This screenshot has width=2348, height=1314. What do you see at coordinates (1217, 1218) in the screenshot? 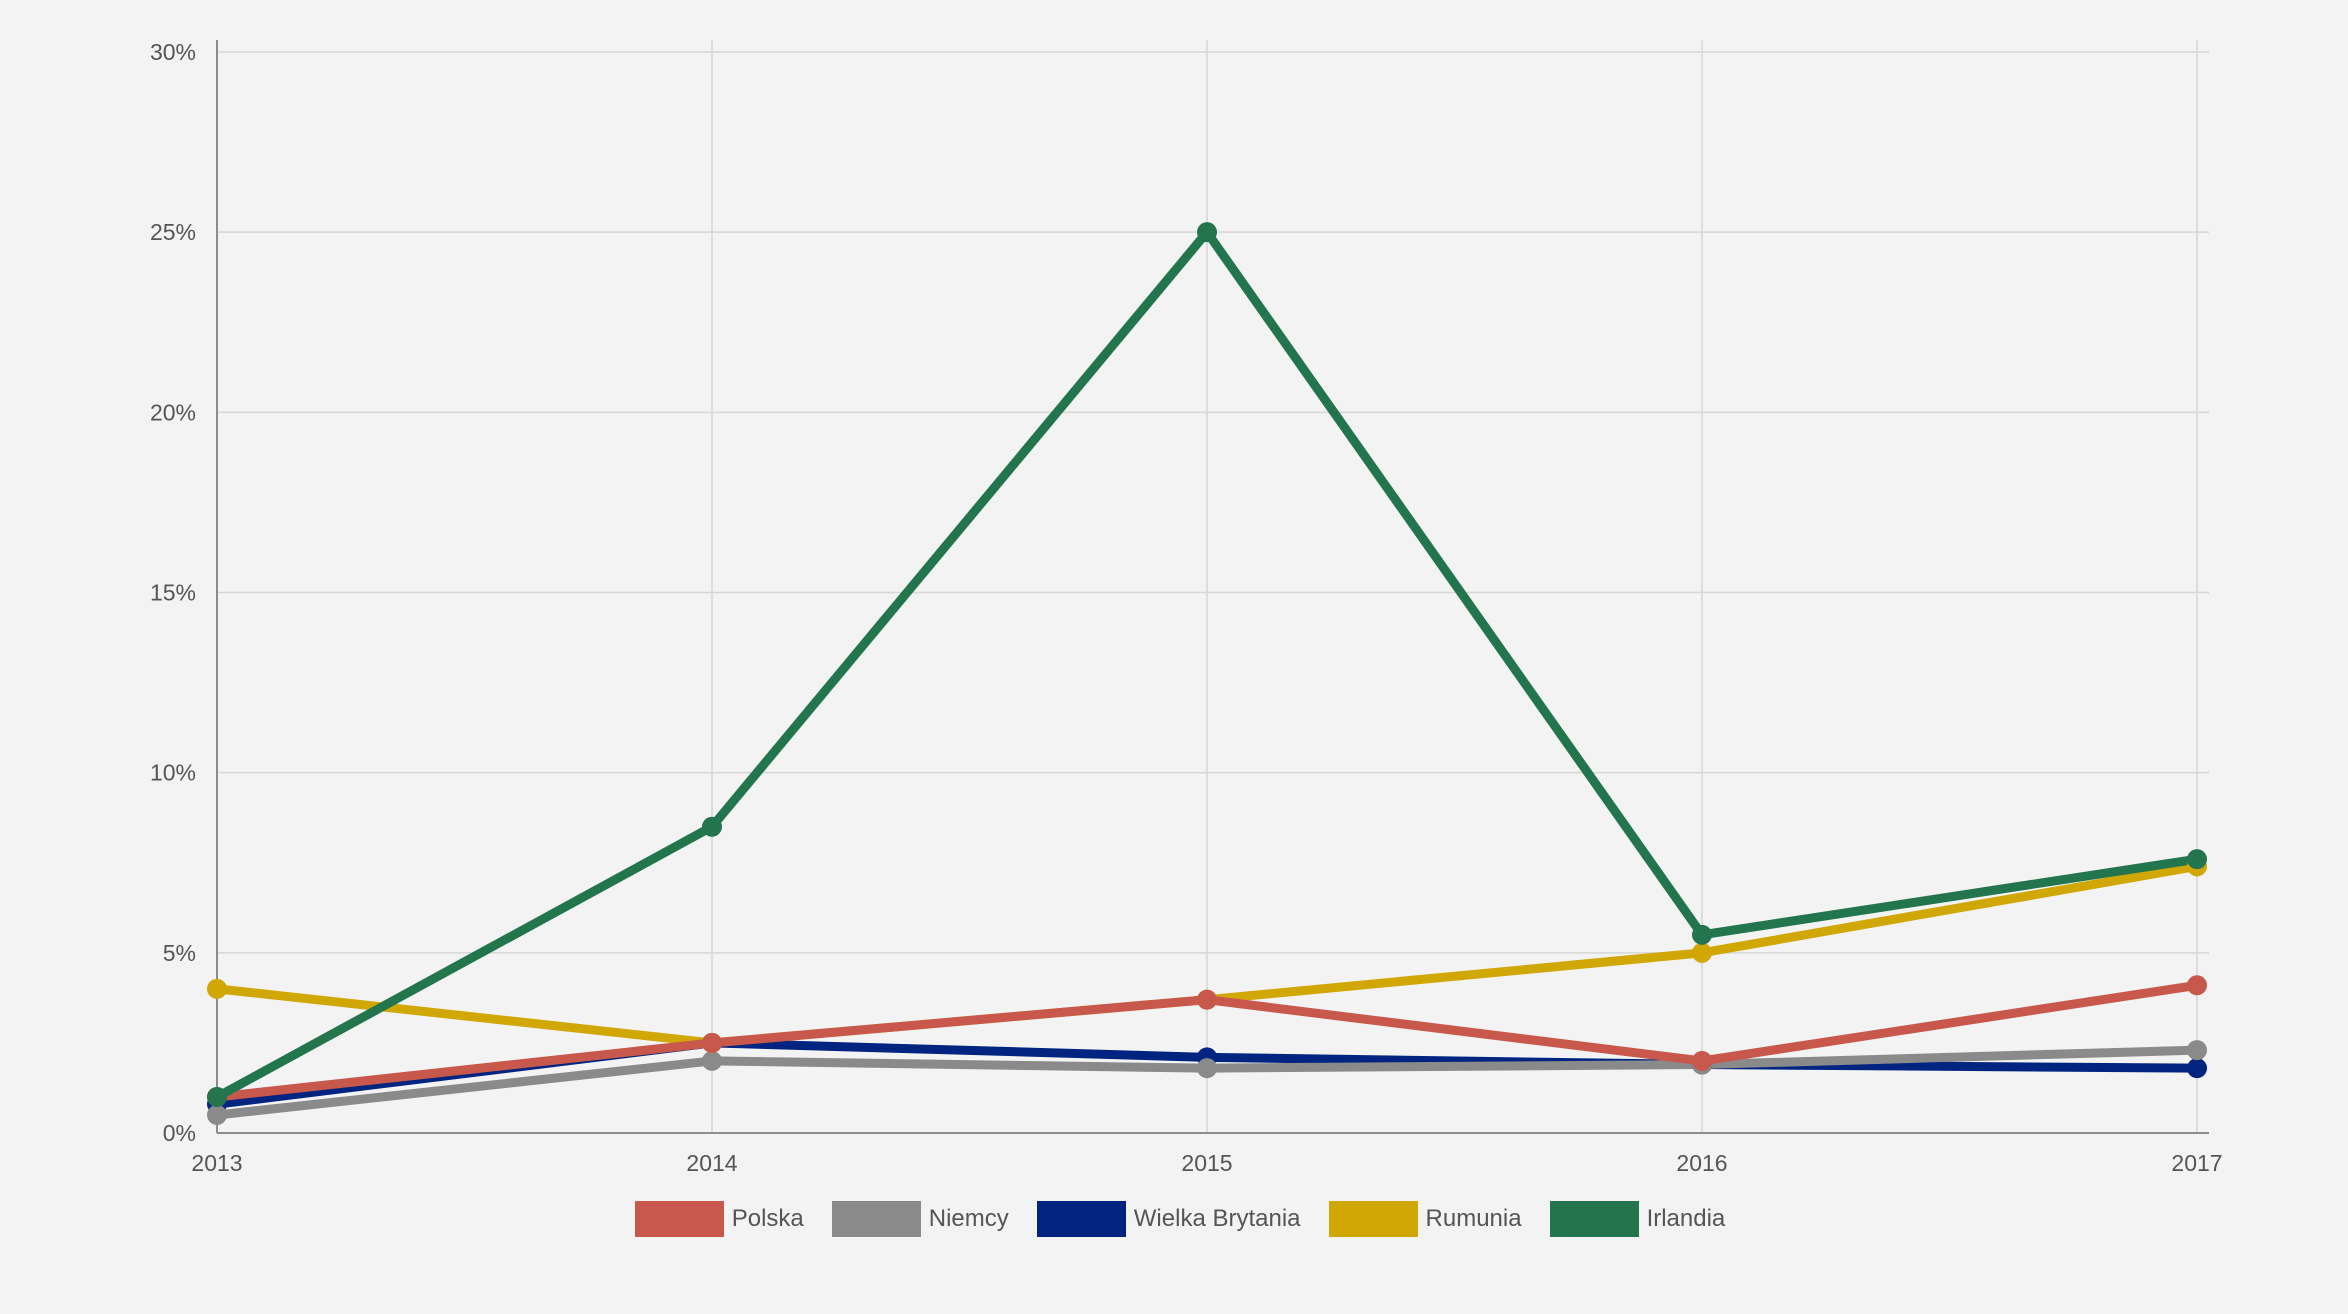
I see `legend-label: Wielka Brytania` at bounding box center [1217, 1218].